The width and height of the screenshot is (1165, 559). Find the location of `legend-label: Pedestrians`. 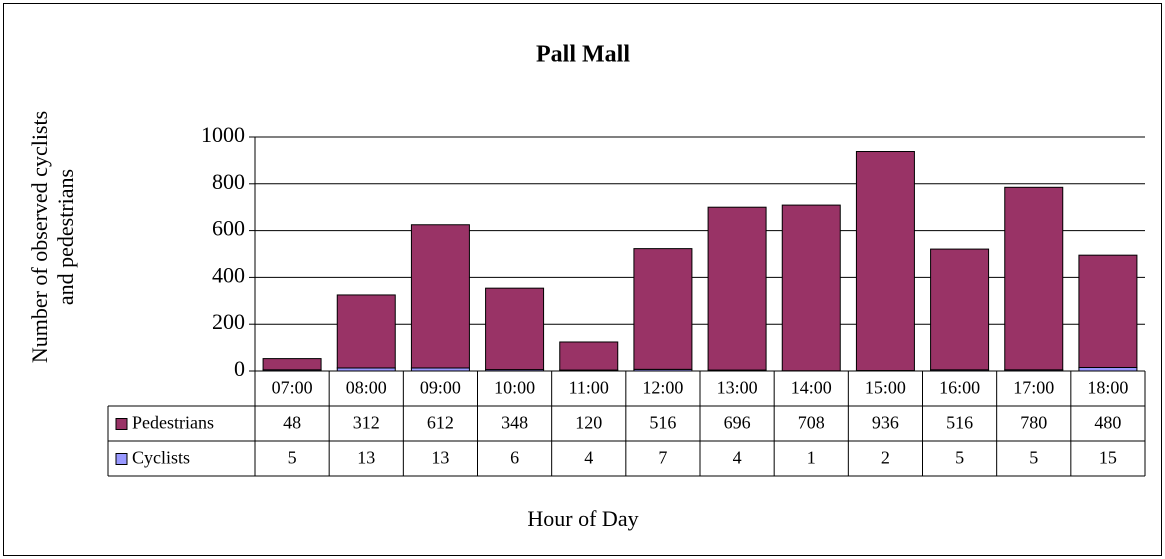

legend-label: Pedestrians is located at coordinates (173, 423).